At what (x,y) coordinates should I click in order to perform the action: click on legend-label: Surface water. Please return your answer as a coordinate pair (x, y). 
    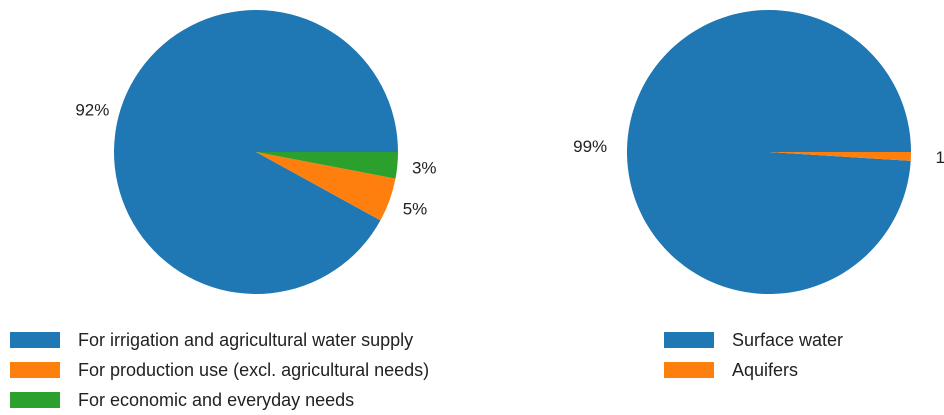
    Looking at the image, I should click on (788, 339).